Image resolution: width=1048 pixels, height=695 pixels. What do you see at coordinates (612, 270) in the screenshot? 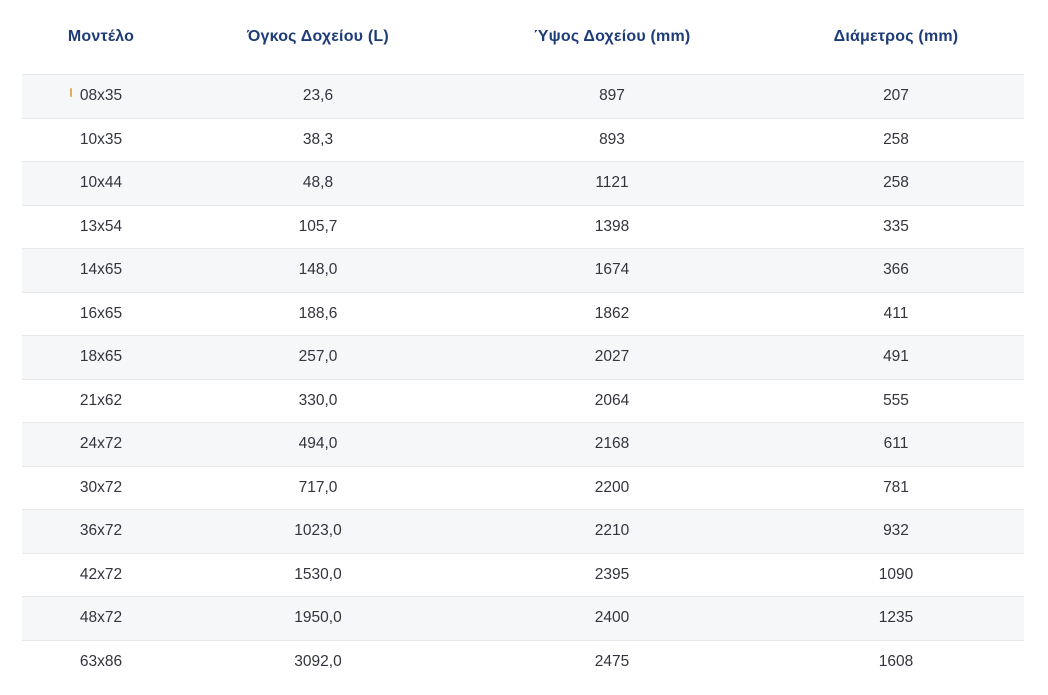
I see `cell-height: 1674` at bounding box center [612, 270].